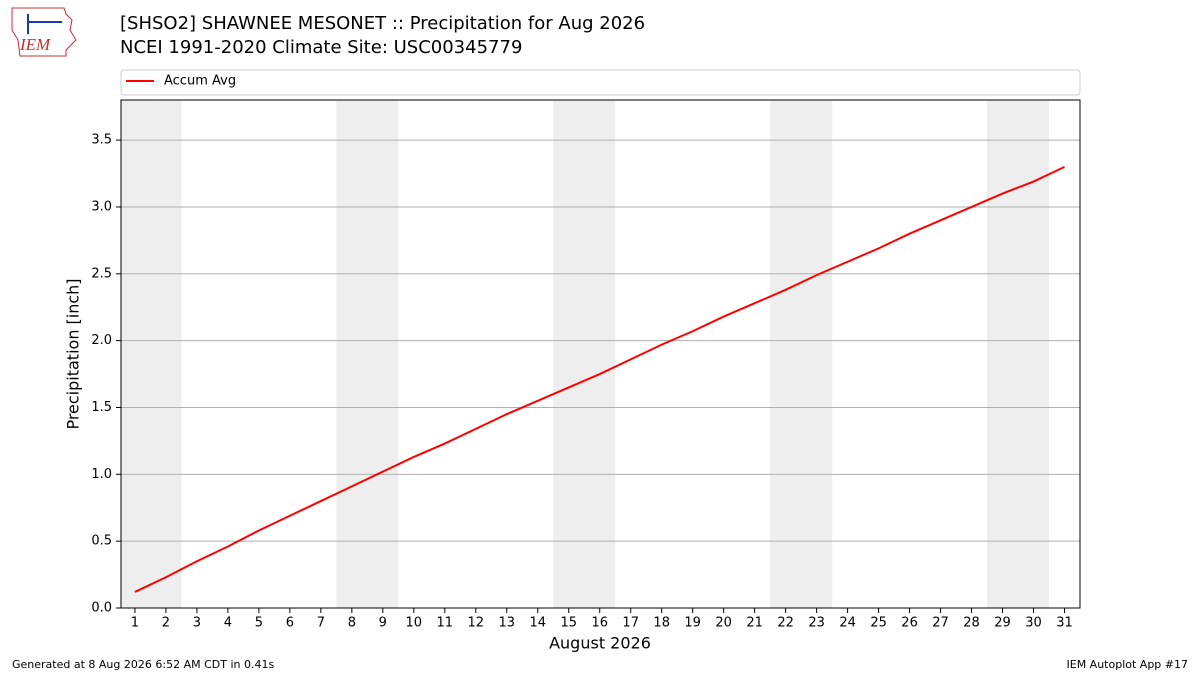 The image size is (1200, 675). I want to click on x-tick-label: 4, so click(228, 623).